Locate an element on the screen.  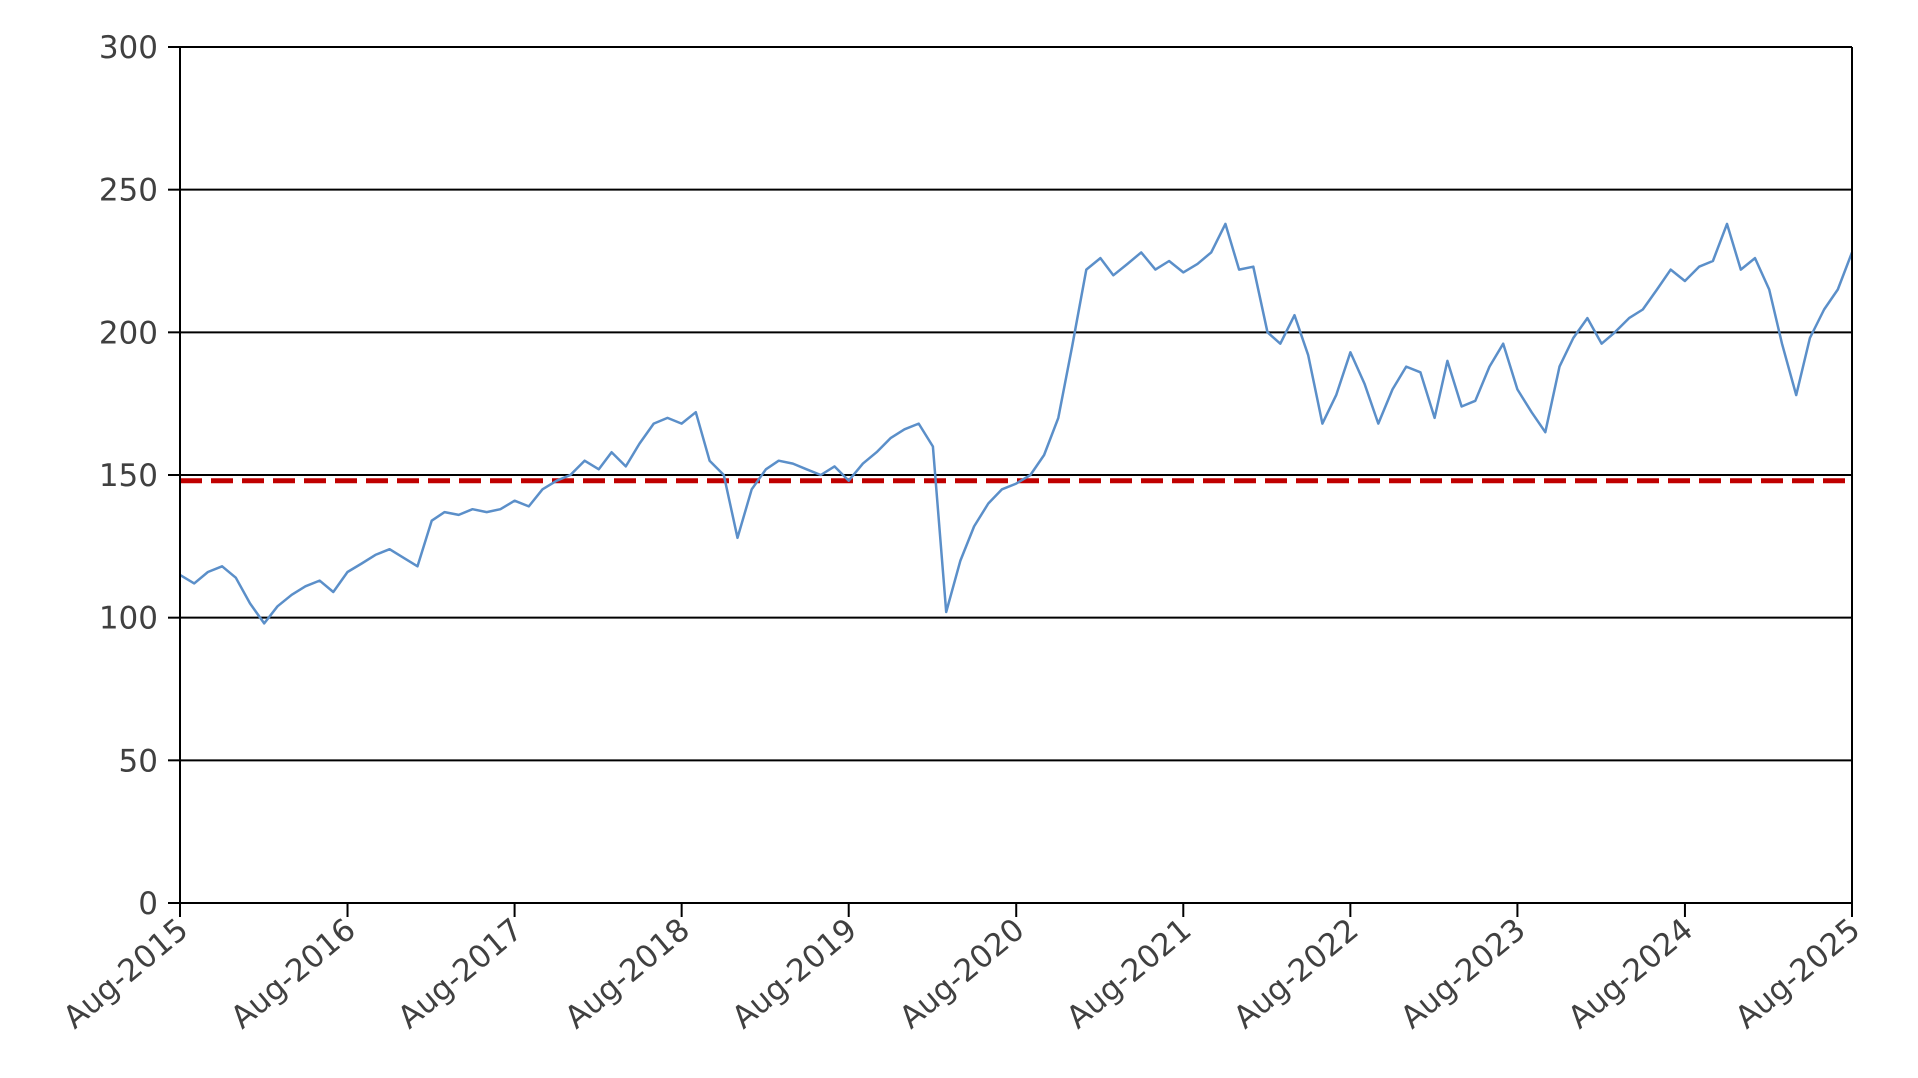
y-tick-label: 50 is located at coordinates (138, 761).